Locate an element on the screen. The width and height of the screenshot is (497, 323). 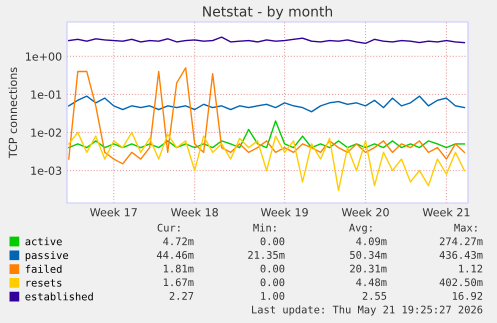
x-tick-label: Week 21 is located at coordinates (446, 212).